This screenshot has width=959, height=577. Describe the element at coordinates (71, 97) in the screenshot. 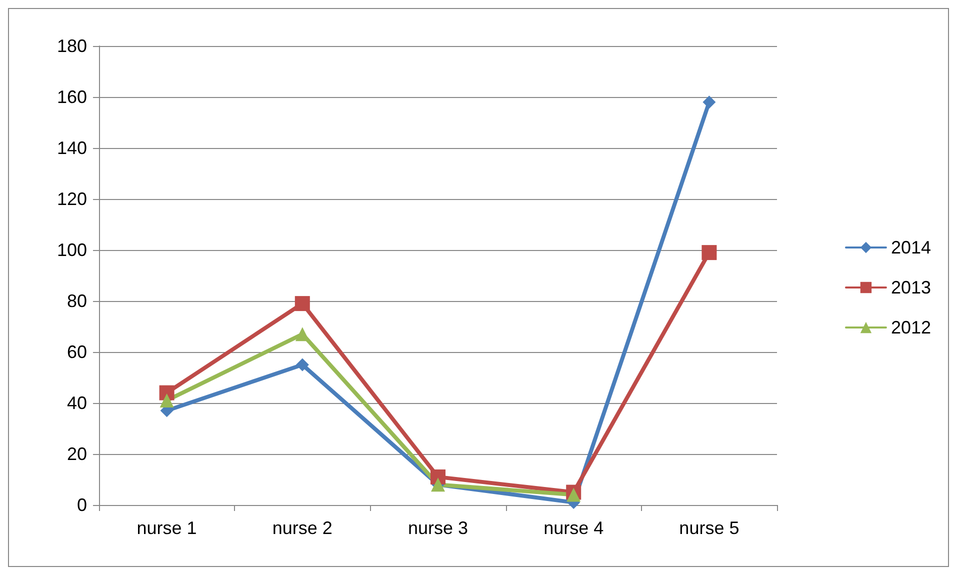

I see `y-tick-label: 160` at that location.